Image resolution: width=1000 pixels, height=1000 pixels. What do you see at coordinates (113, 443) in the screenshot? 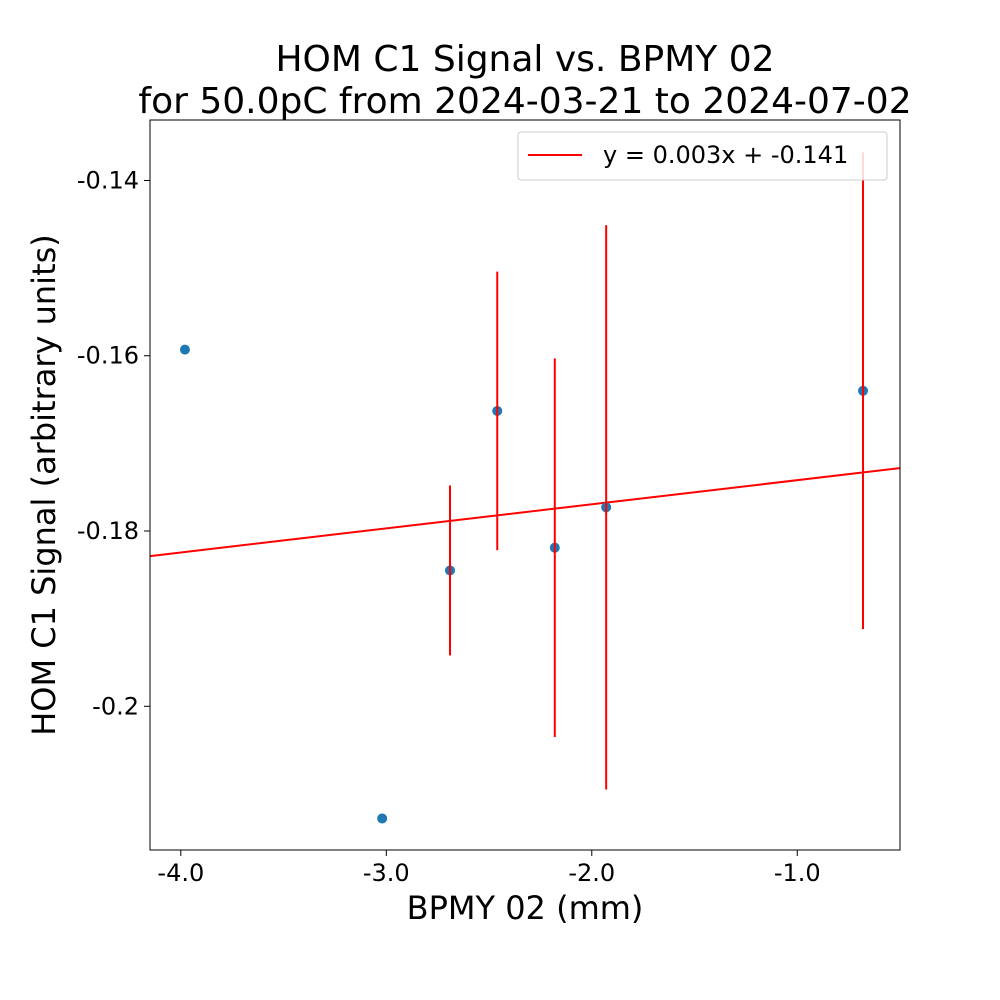
I see `y-axis: -0.14 -0.16 -0.18 -0.2` at bounding box center [113, 443].